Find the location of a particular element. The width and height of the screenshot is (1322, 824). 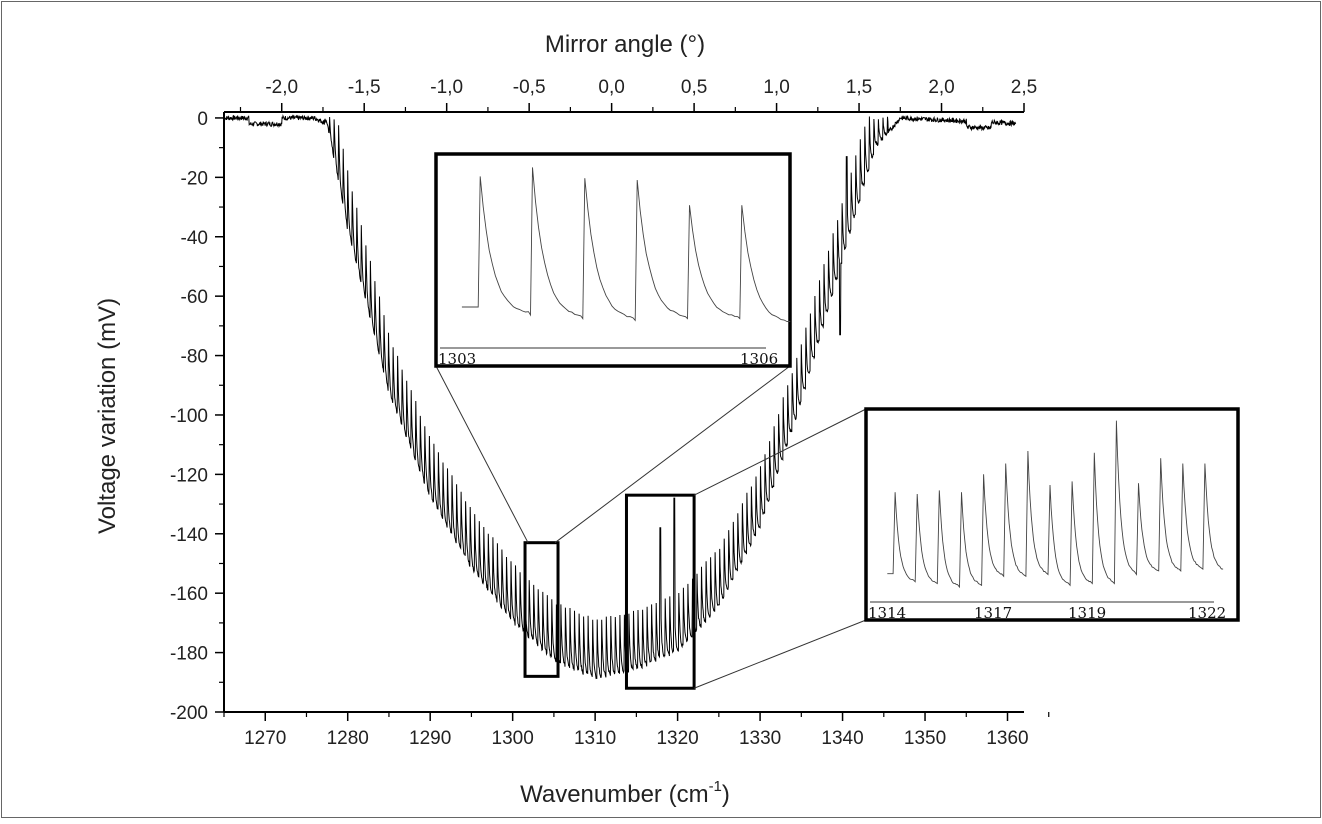

x2-tick-label: -1,0 is located at coordinates (446, 87).